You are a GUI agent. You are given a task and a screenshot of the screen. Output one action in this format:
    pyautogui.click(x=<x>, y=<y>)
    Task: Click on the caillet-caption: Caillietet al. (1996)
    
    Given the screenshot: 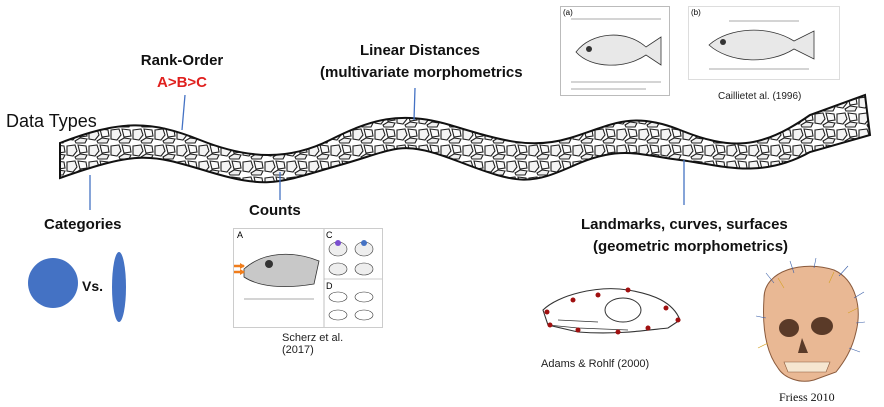 What is the action you would take?
    pyautogui.click(x=760, y=96)
    